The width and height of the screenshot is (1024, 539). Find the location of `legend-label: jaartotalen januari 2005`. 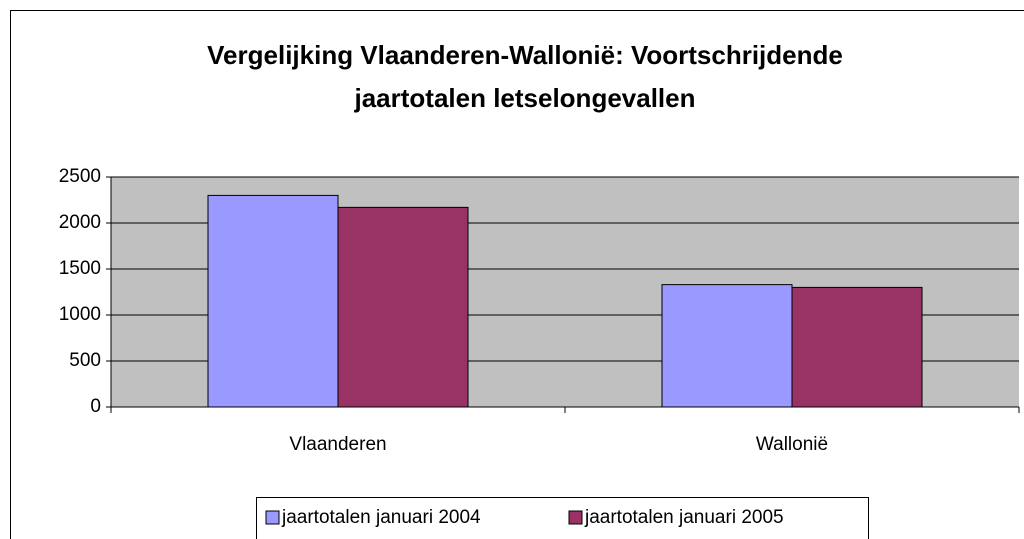

legend-label: jaartotalen januari 2005 is located at coordinates (684, 517).